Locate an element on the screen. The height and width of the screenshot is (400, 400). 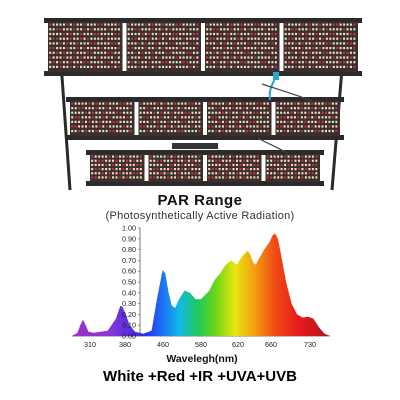
y-tick-label: 0.00 is located at coordinates (129, 336).